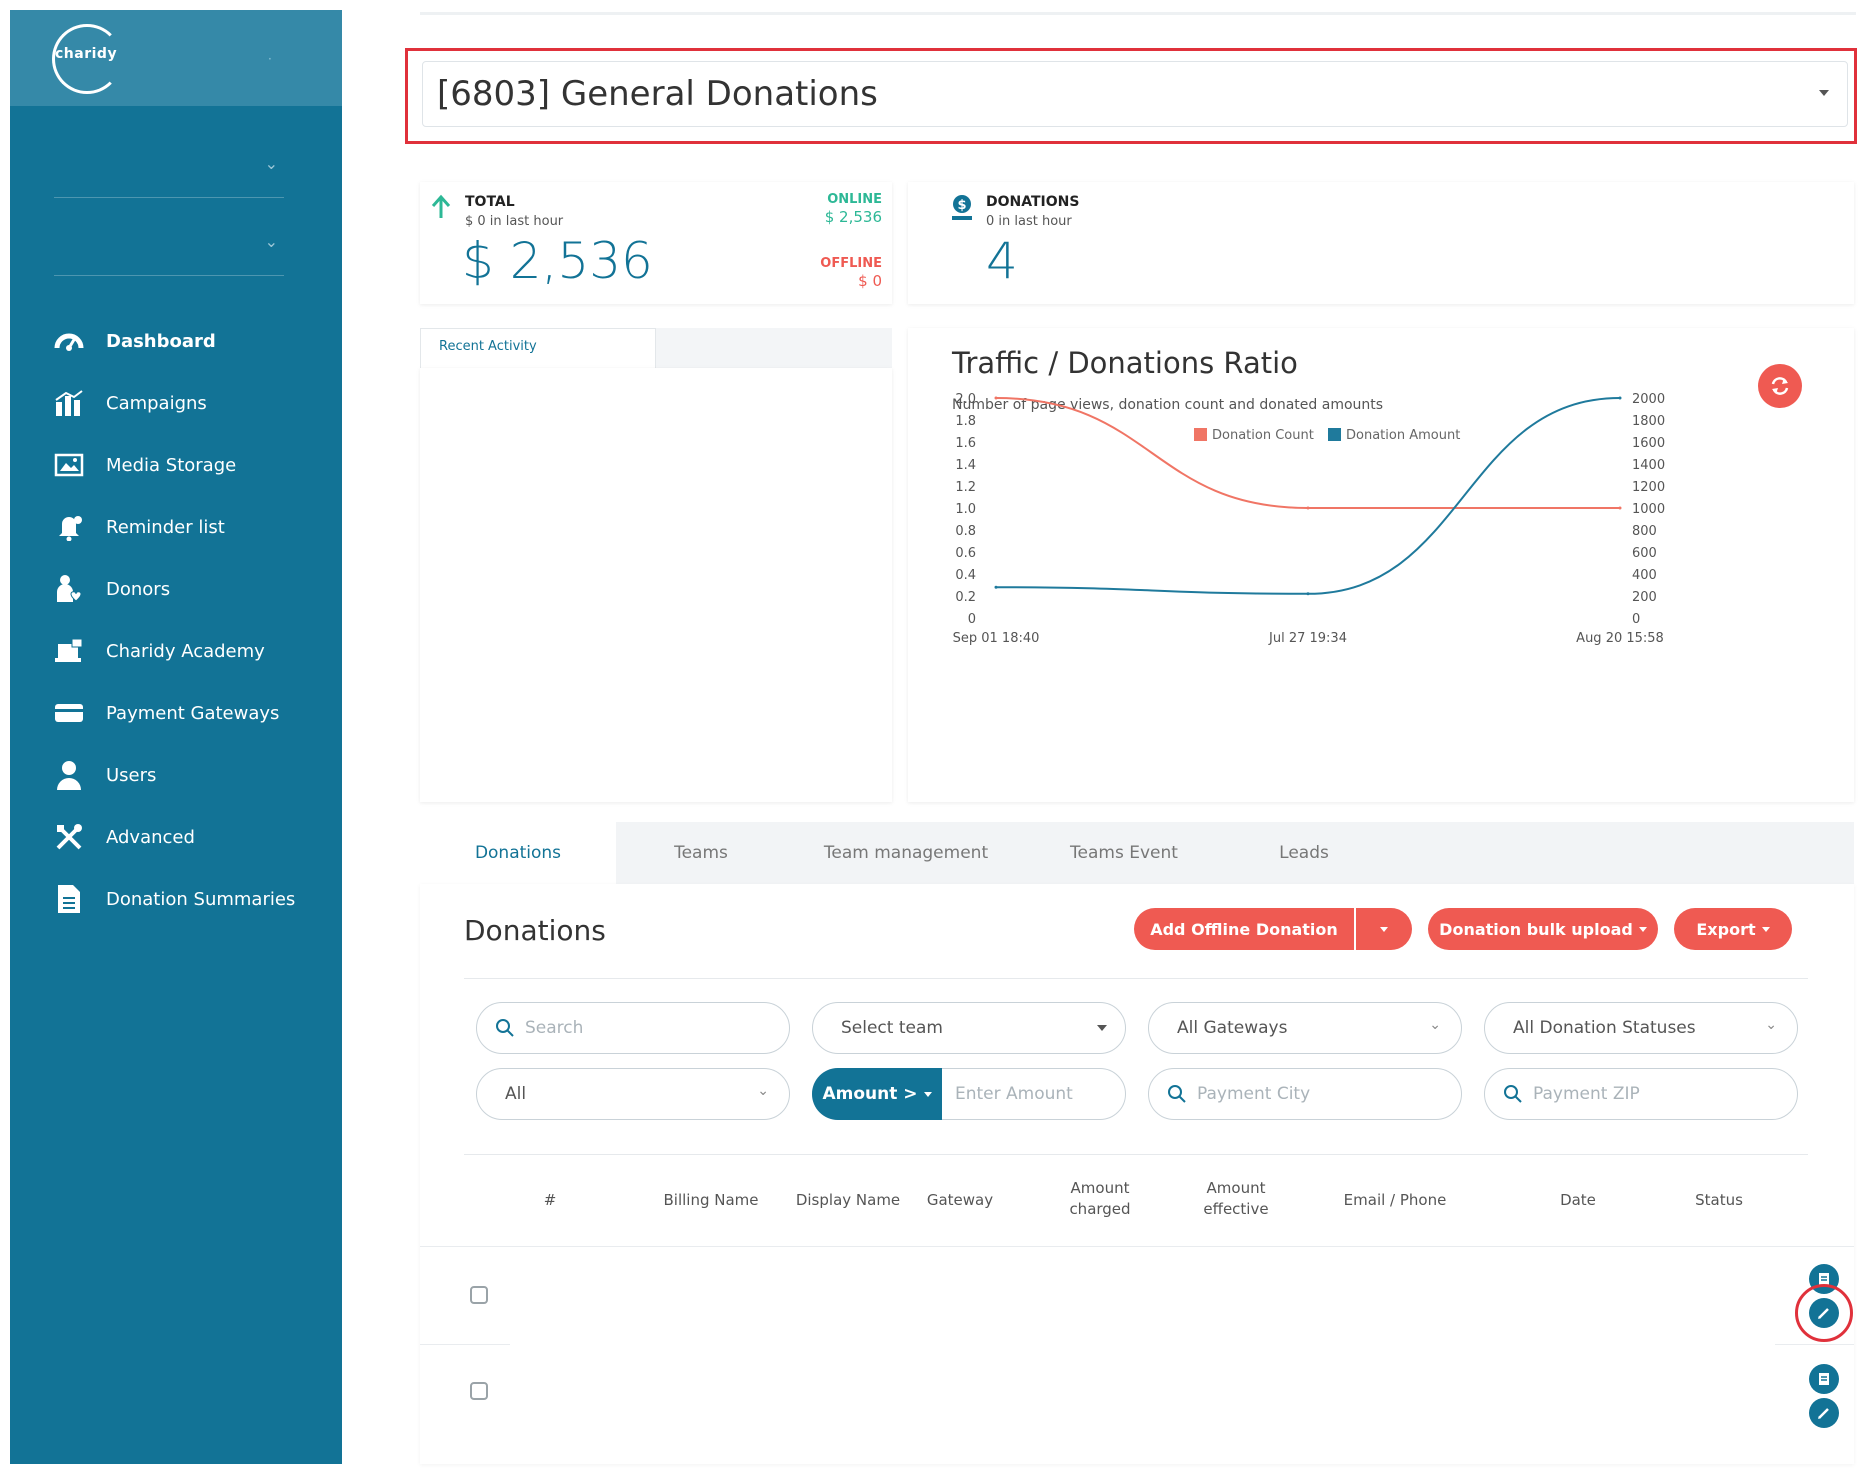 The image size is (1866, 1472). I want to click on top-divider, so click(1138, 13).